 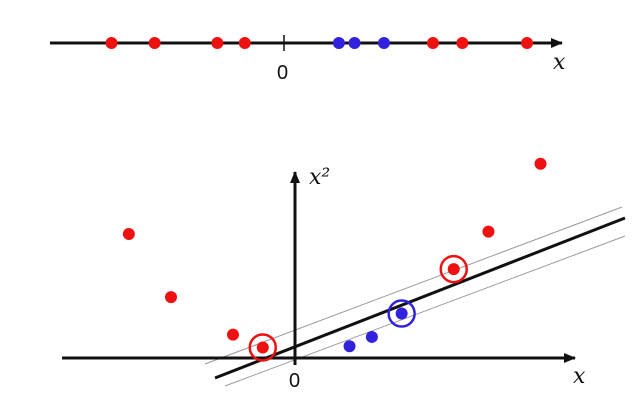 What do you see at coordinates (319, 177) in the screenshot?
I see `bottom-y-axis-label: x²` at bounding box center [319, 177].